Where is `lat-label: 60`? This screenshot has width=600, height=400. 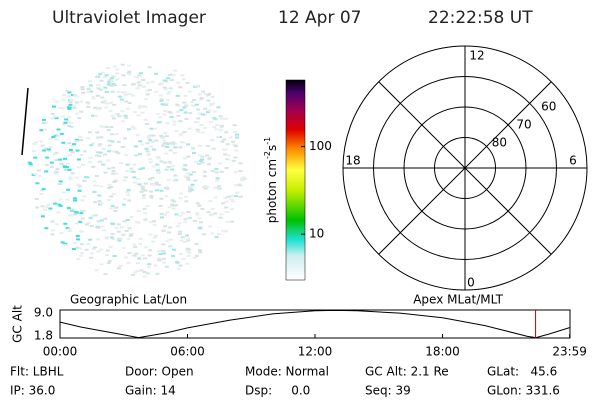 lat-label: 60 is located at coordinates (548, 107).